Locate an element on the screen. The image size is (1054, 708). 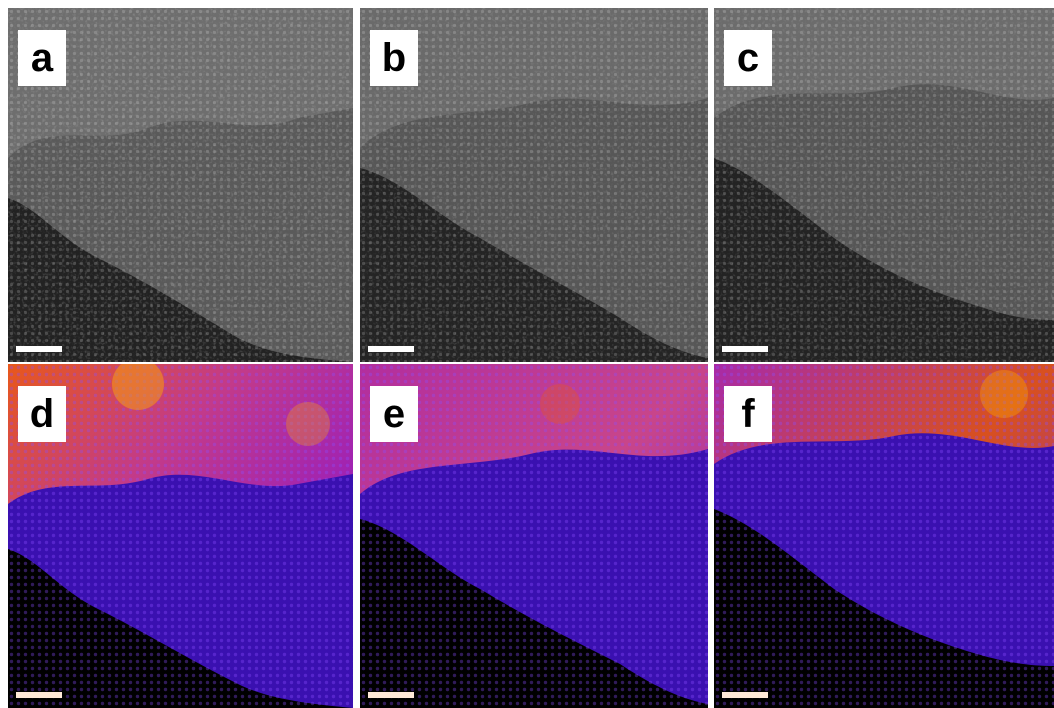
panel-label-a: a is located at coordinates (42, 58).